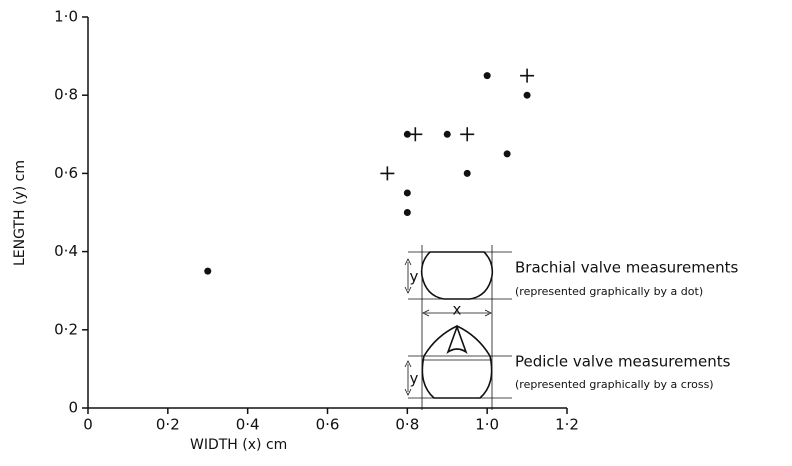 This screenshot has height=466, width=792. Describe the element at coordinates (73, 408) in the screenshot. I see `y-tick-label: 0` at that location.